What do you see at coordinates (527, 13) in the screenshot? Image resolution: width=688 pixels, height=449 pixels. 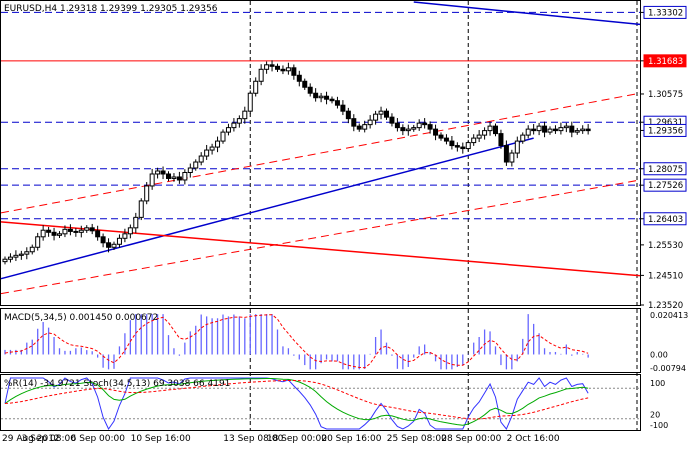 I see `blue-trendline` at bounding box center [527, 13].